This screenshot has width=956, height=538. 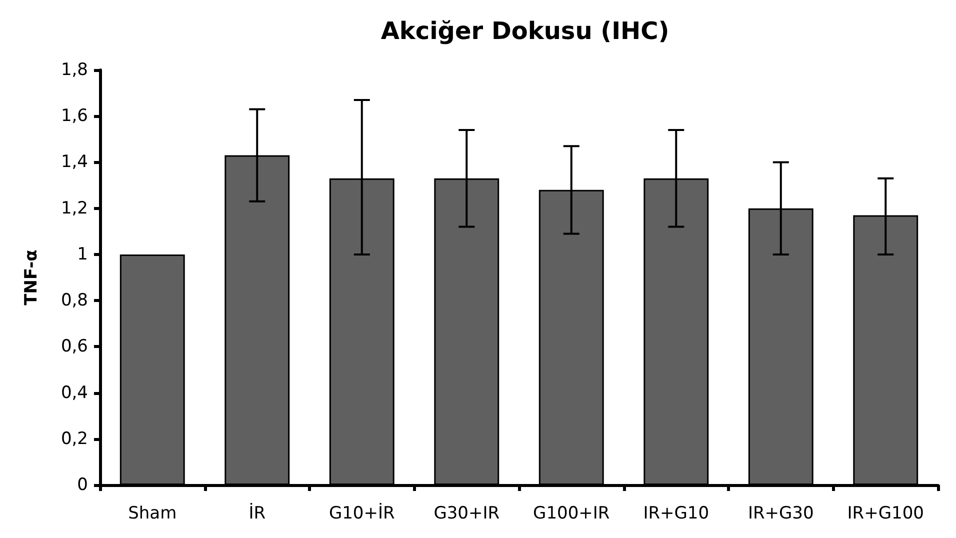 What do you see at coordinates (885, 514) in the screenshot?
I see `x-tick-label: IR+G100` at bounding box center [885, 514].